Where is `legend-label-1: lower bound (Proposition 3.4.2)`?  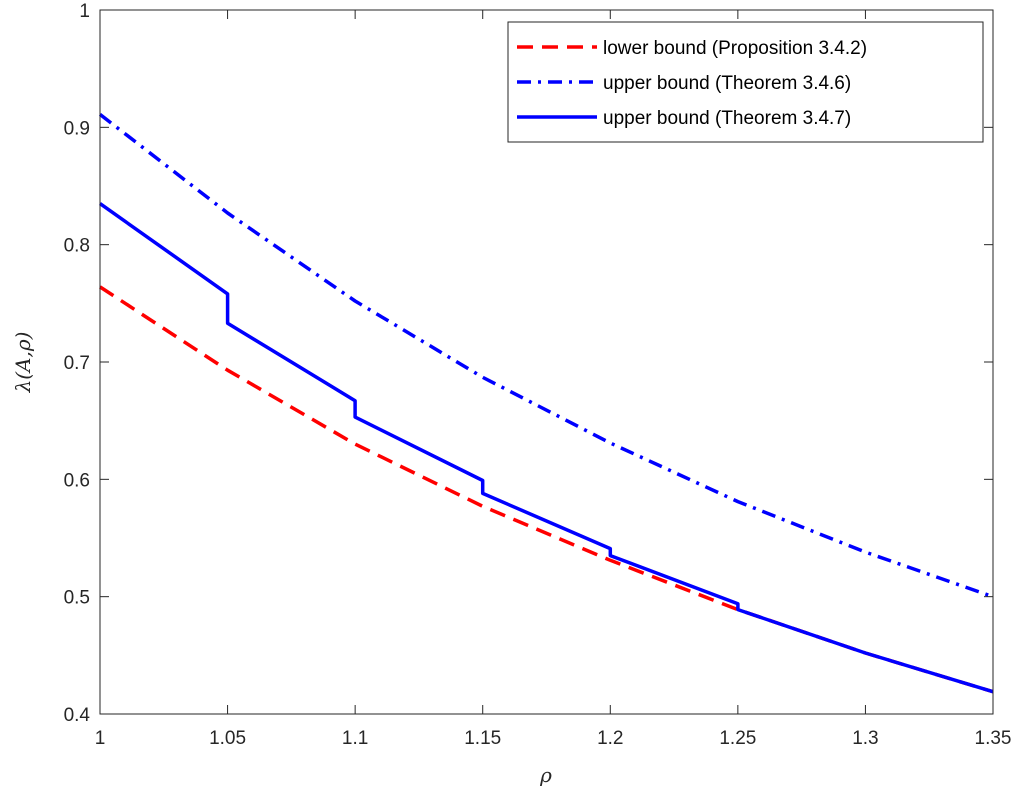 legend-label-1: lower bound (Proposition 3.4.2) is located at coordinates (735, 48).